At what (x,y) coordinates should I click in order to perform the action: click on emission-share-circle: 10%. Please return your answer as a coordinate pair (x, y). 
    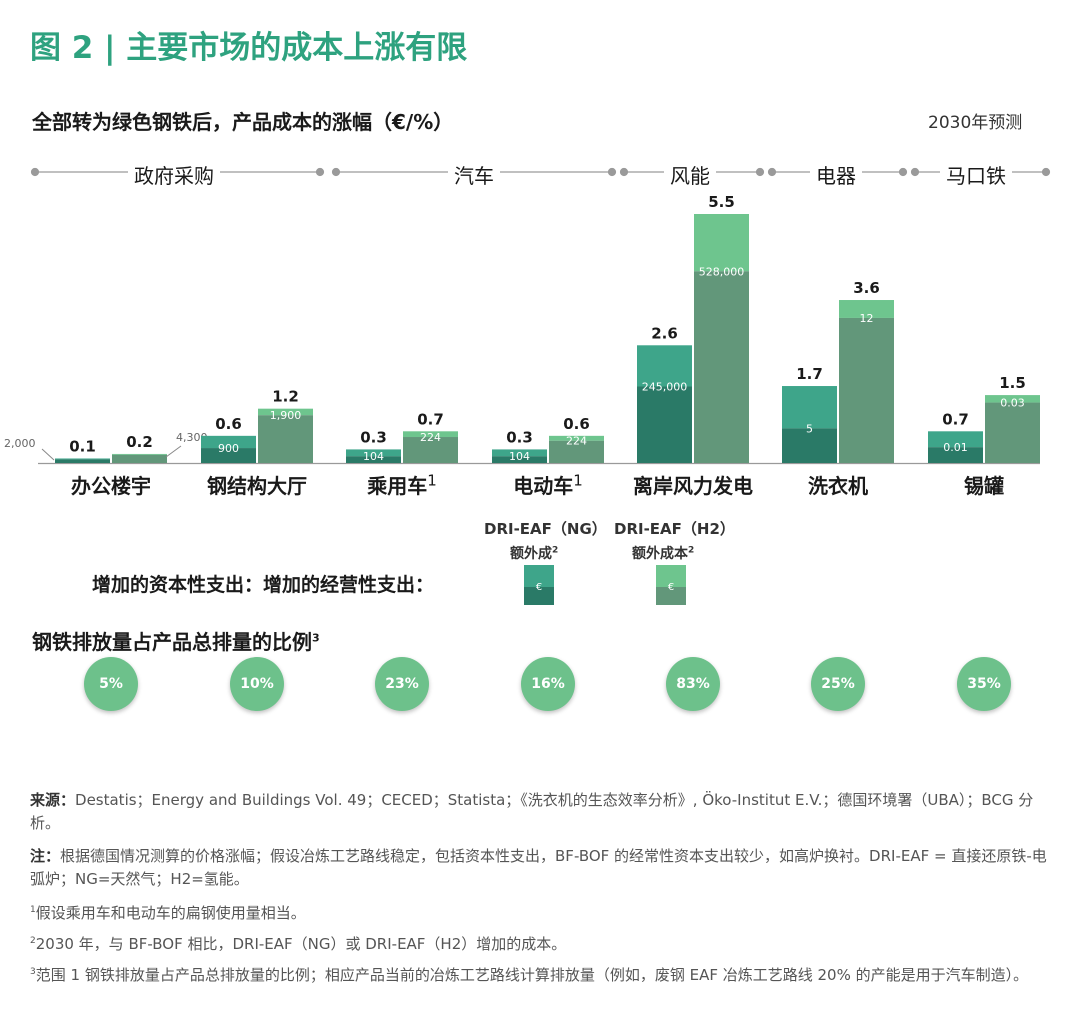
    Looking at the image, I should click on (257, 684).